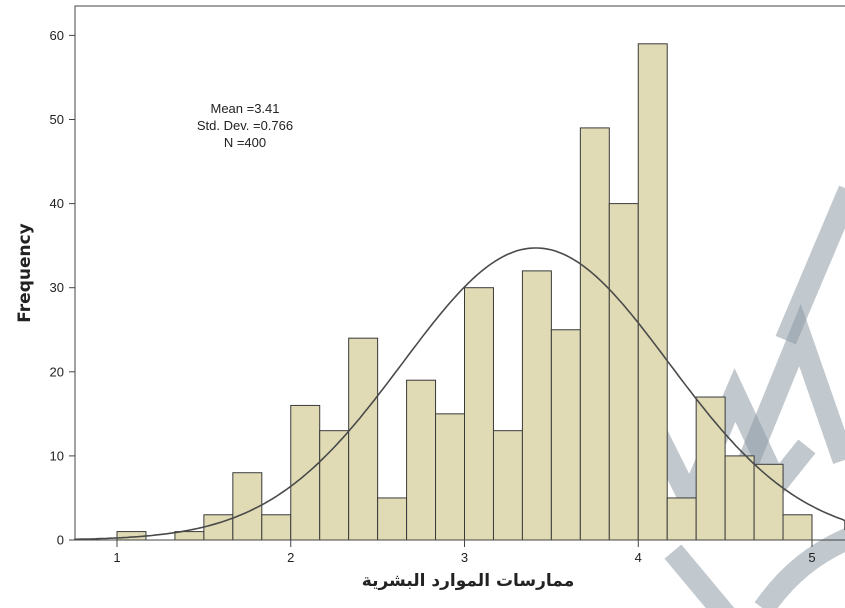  I want to click on x-tick-label: 3, so click(464, 557).